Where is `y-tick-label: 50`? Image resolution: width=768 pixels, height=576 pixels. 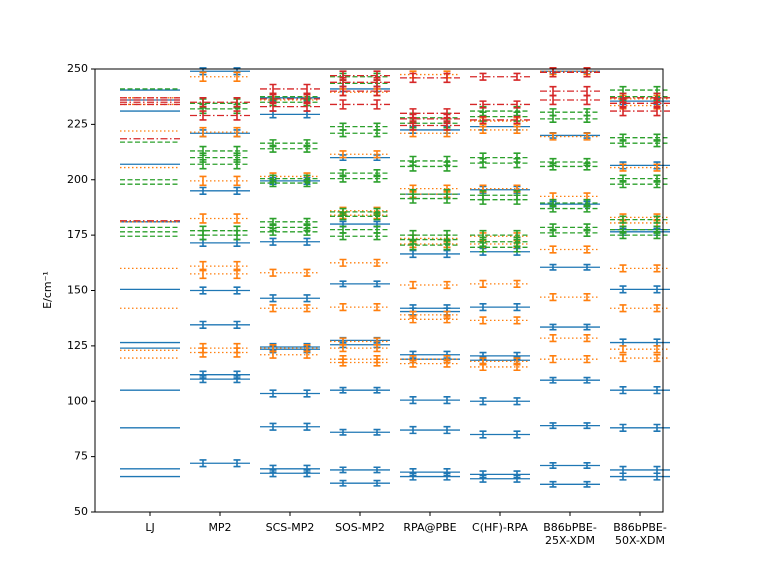 y-tick-label: 50 is located at coordinates (81, 511).